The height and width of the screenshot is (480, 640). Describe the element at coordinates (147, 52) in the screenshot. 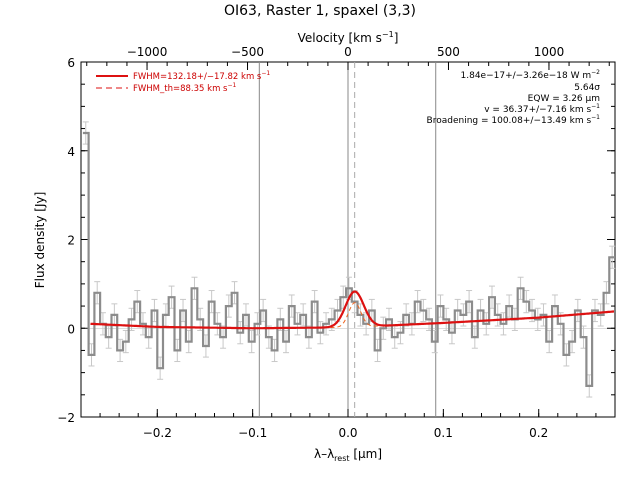

I see `velocity-tick-label: −1000` at that location.